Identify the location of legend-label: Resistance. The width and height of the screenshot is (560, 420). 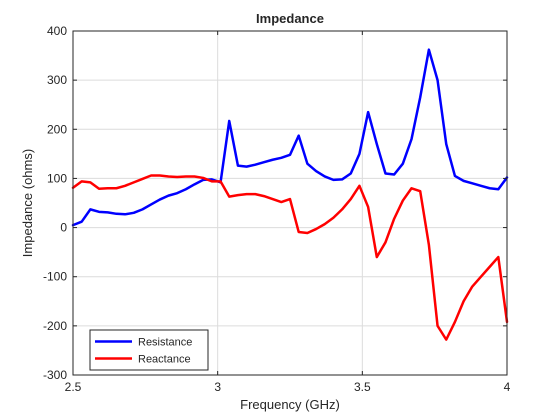
(165, 343).